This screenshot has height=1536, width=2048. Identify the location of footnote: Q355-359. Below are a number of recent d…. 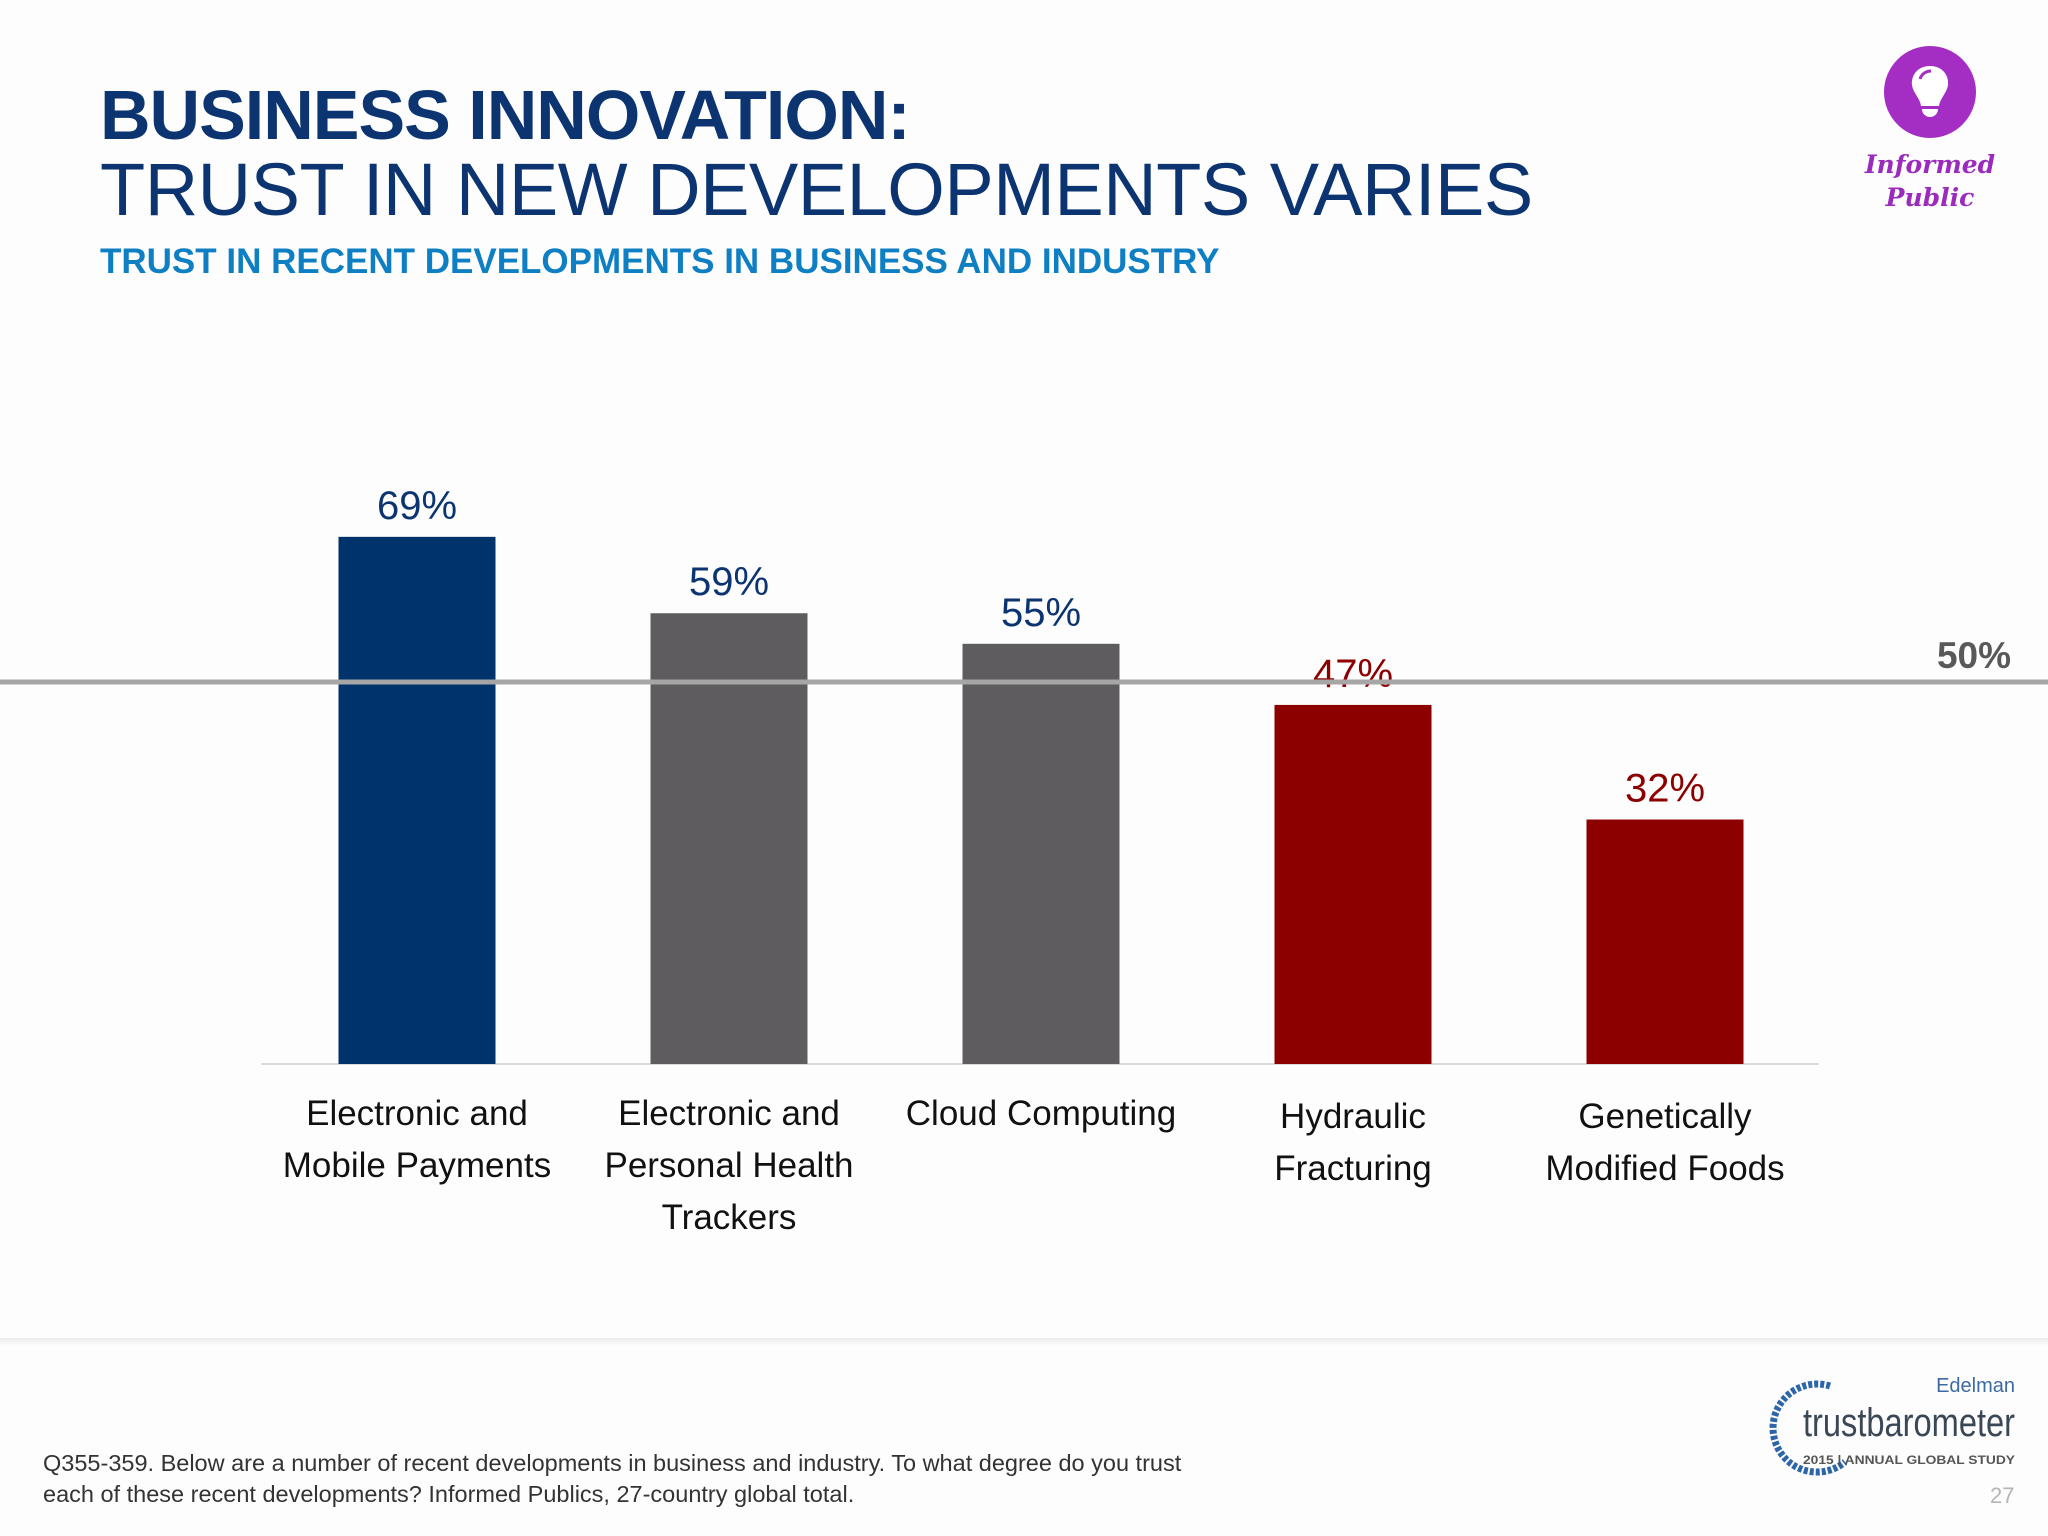
(693, 1479).